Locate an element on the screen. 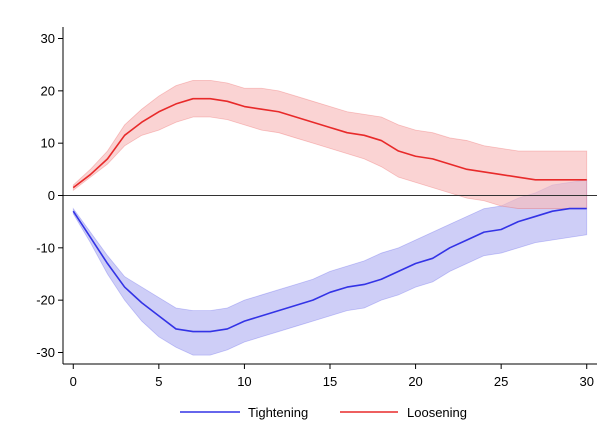  x-tick-label: 5 is located at coordinates (158, 381).